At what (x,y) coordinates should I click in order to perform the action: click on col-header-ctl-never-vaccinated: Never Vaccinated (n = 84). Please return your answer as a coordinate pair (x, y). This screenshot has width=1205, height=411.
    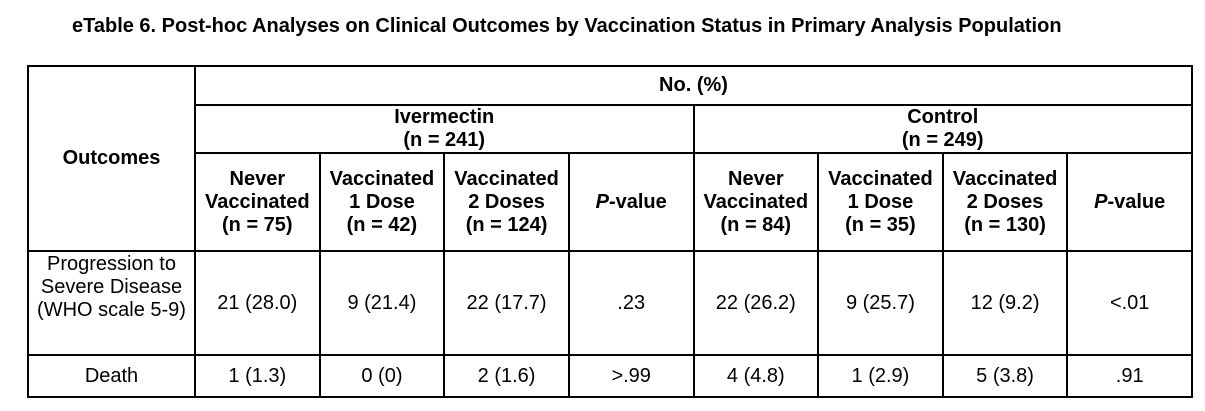
    Looking at the image, I should click on (756, 202).